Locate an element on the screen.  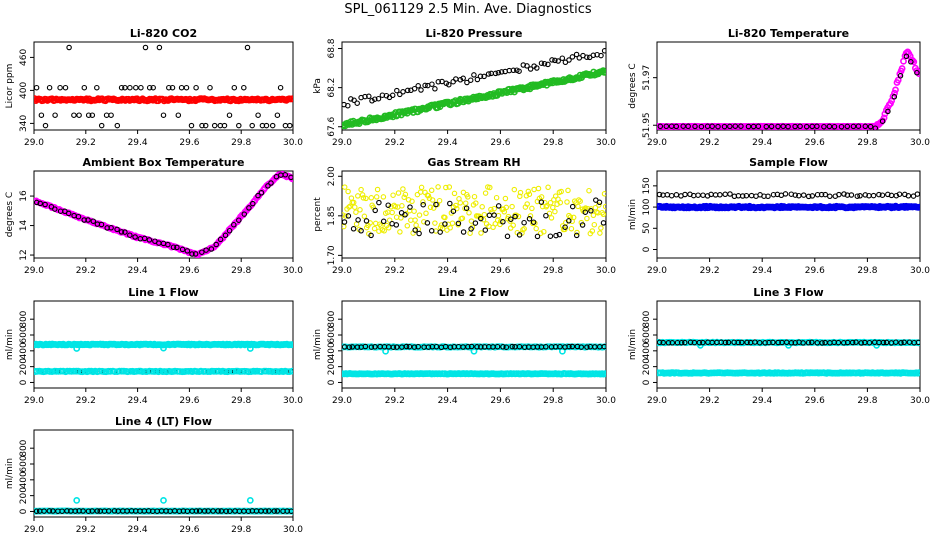
x-tick-label: 29.6 is located at coordinates (815, 143).